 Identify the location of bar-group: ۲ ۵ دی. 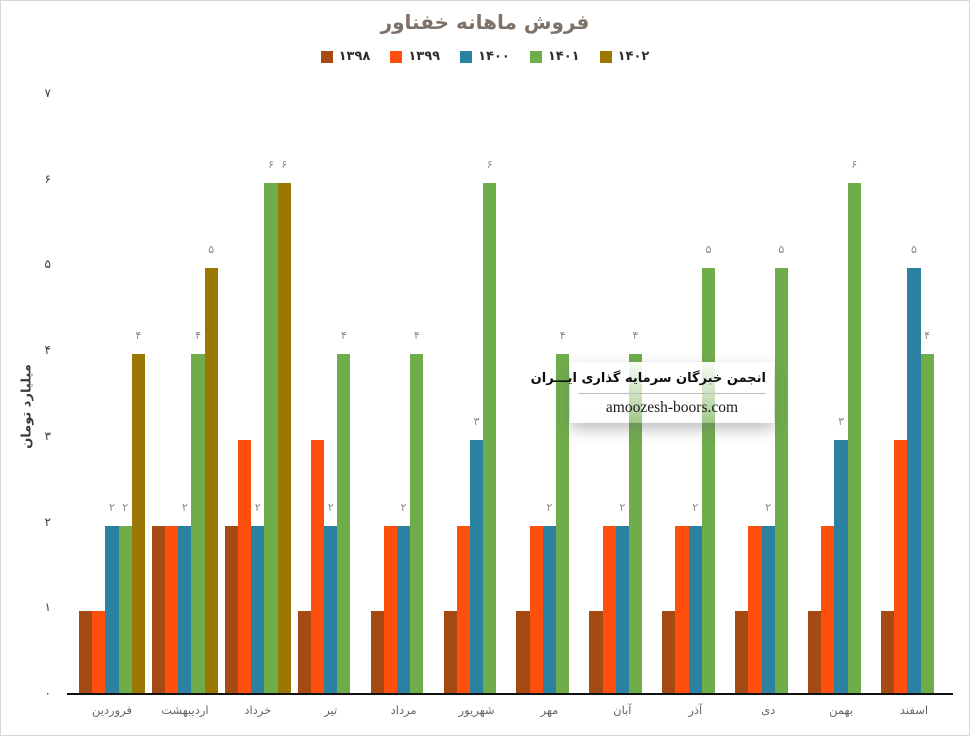
(768, 405).